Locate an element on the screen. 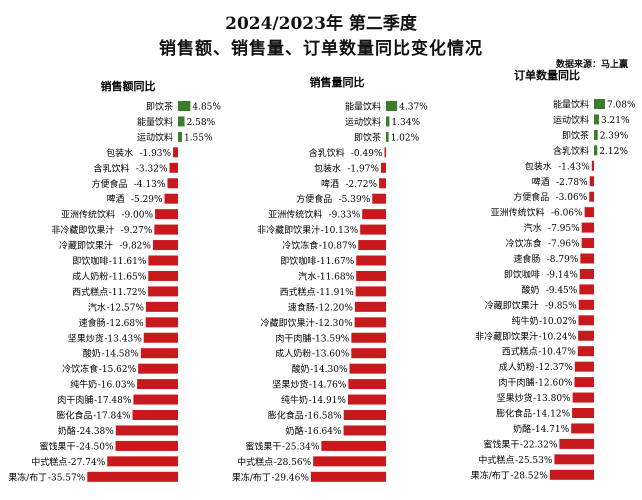 The width and height of the screenshot is (642, 500). data-label: -14.12% is located at coordinates (552, 415).